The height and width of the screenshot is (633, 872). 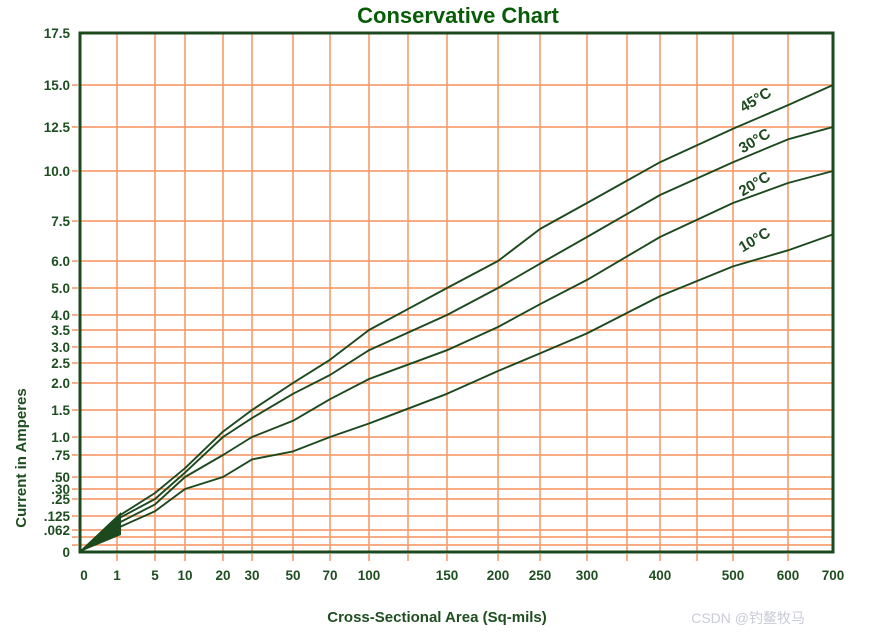 What do you see at coordinates (60, 315) in the screenshot?
I see `y-tick-label: 4.0` at bounding box center [60, 315].